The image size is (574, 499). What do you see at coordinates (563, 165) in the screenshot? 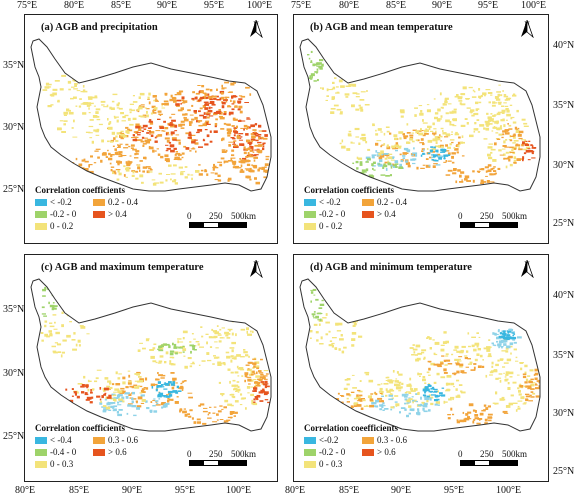
I see `lat-label: 30°N` at bounding box center [563, 165].